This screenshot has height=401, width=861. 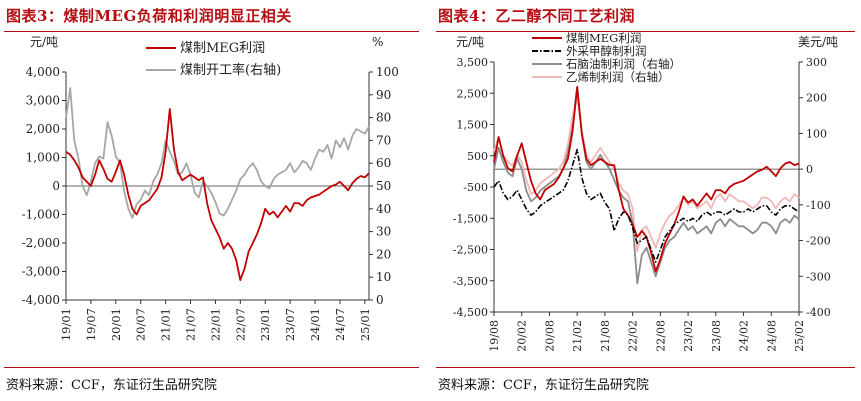 What do you see at coordinates (383, 254) in the screenshot?
I see `right-tick-label: 20` at bounding box center [383, 254].